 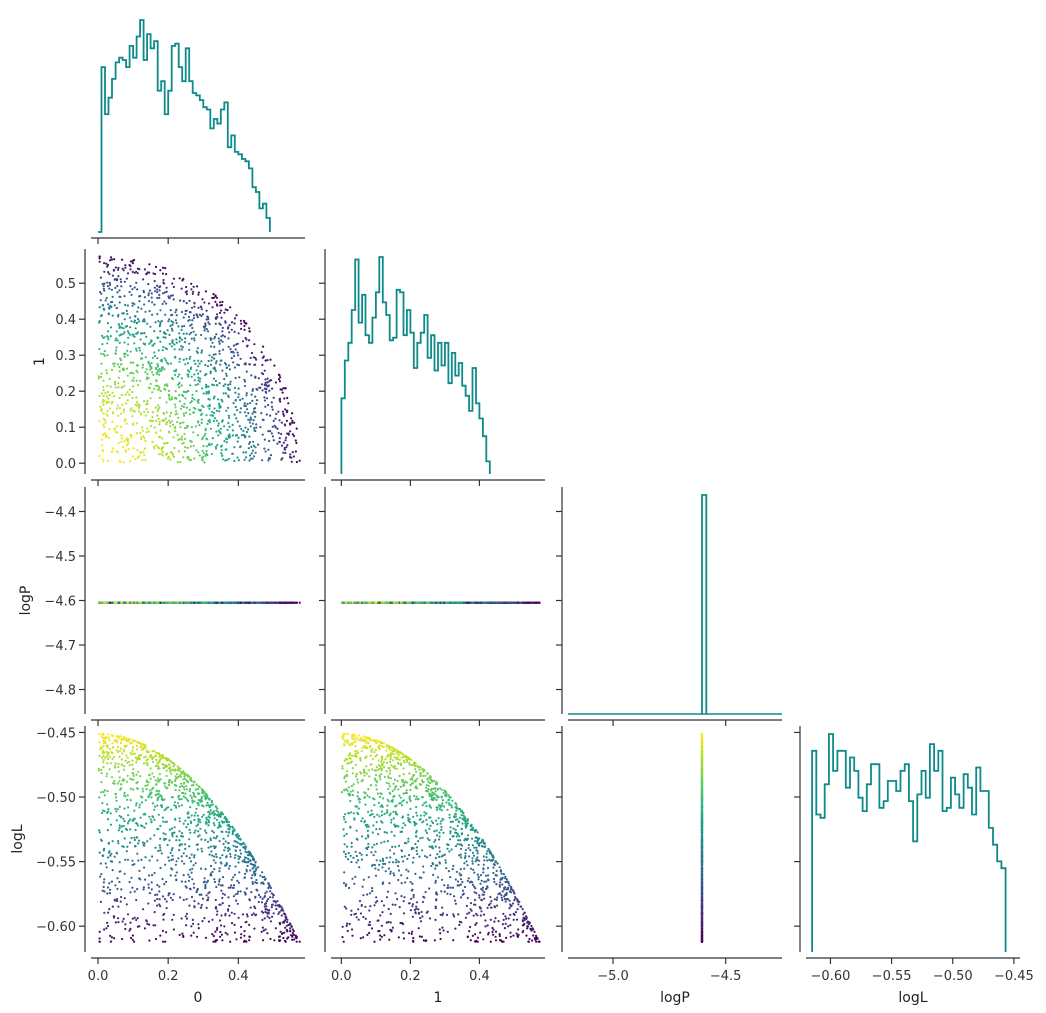 What do you see at coordinates (60, 646) in the screenshot?
I see `y-tick-label: −4.7` at bounding box center [60, 646].